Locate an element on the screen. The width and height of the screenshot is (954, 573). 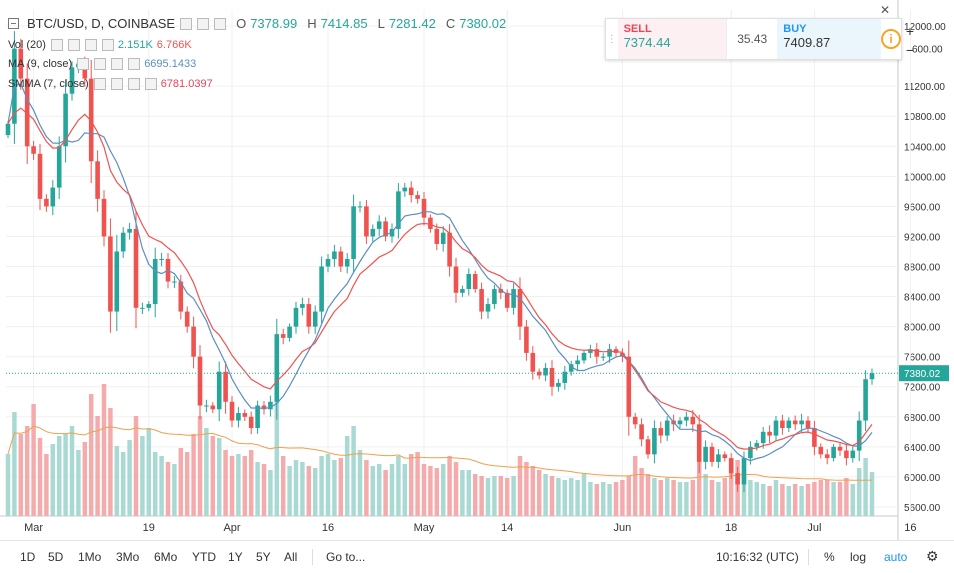
time-tick-label: 18 is located at coordinates (731, 528).